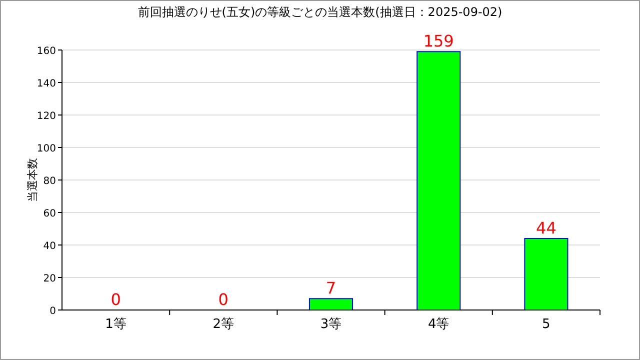 This screenshot has width=640, height=360. I want to click on x-tick-label: 1等, so click(115, 324).